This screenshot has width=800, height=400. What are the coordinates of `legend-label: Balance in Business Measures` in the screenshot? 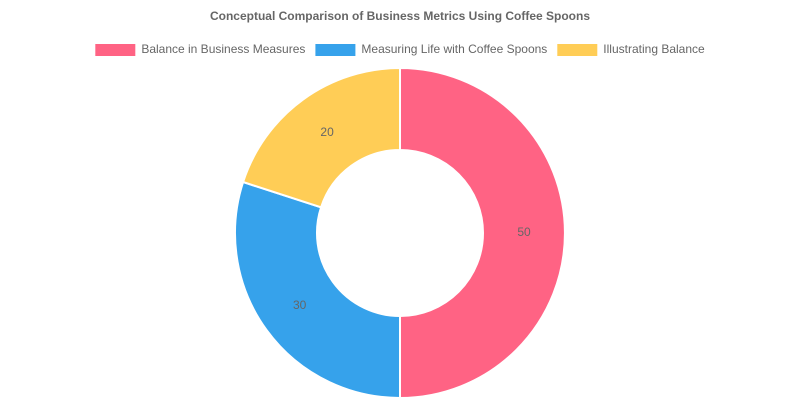 It's located at (223, 49).